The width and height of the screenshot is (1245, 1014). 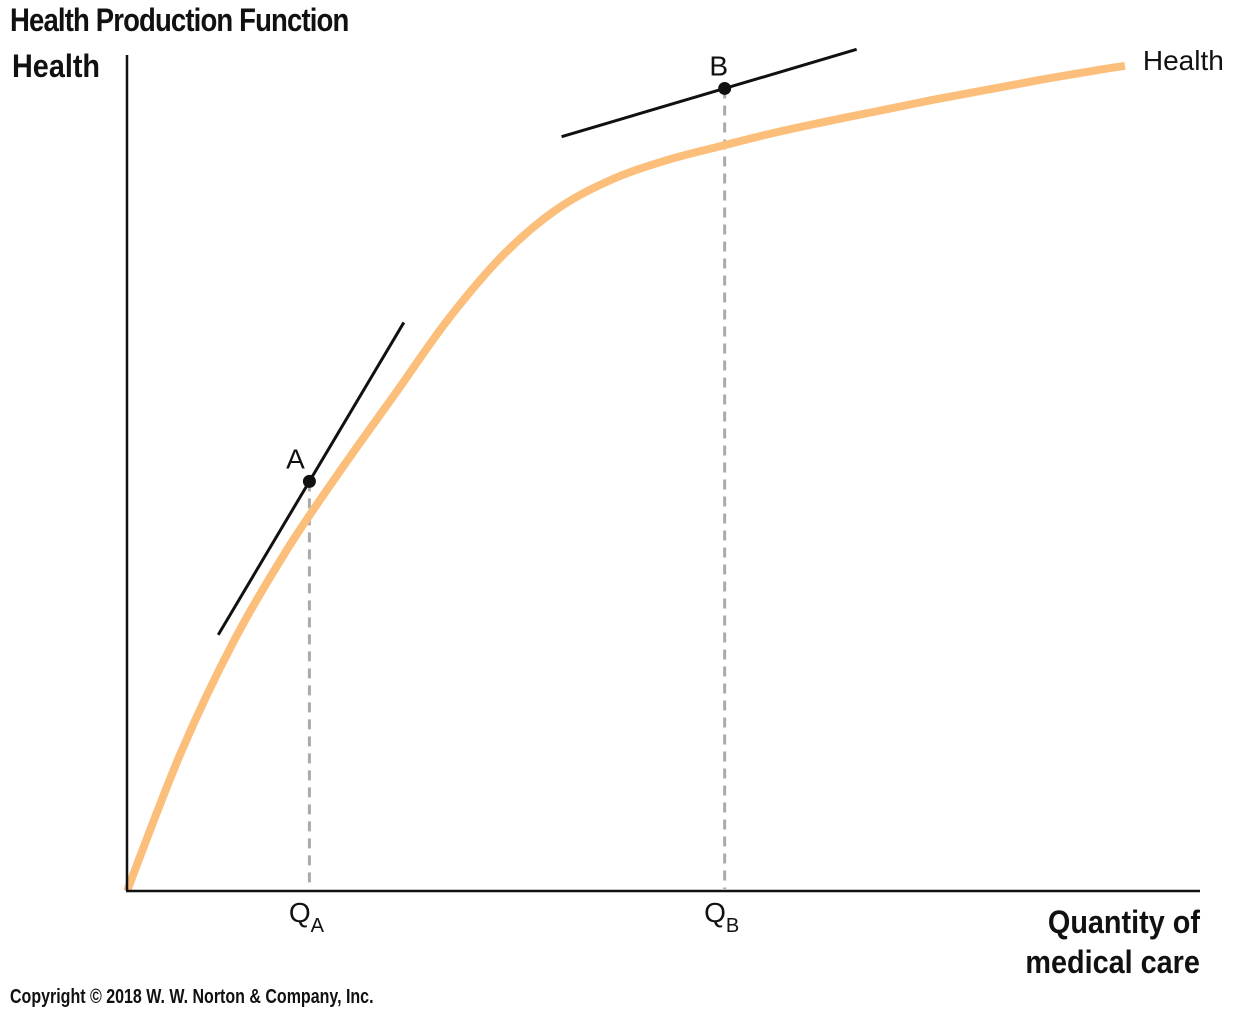 I want to click on x-tick-label-qa: QA, so click(x=307, y=917).